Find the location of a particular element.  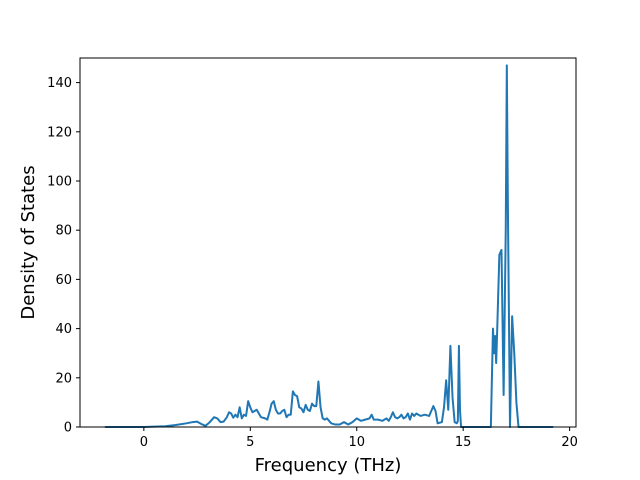

y-tick-label: 140 is located at coordinates (59, 83).